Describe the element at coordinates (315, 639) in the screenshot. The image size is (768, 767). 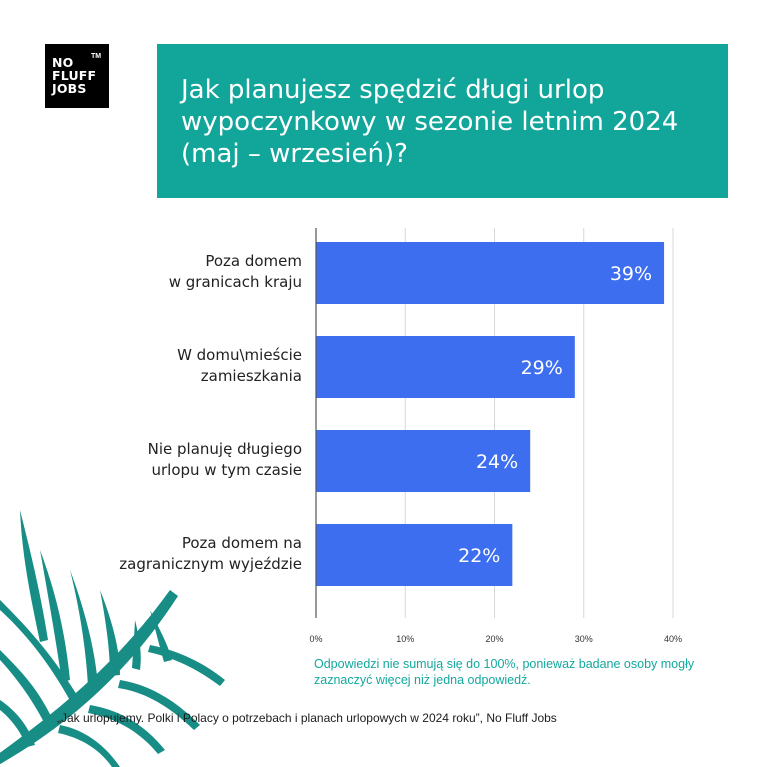
I see `x-tick-label: 0%` at that location.